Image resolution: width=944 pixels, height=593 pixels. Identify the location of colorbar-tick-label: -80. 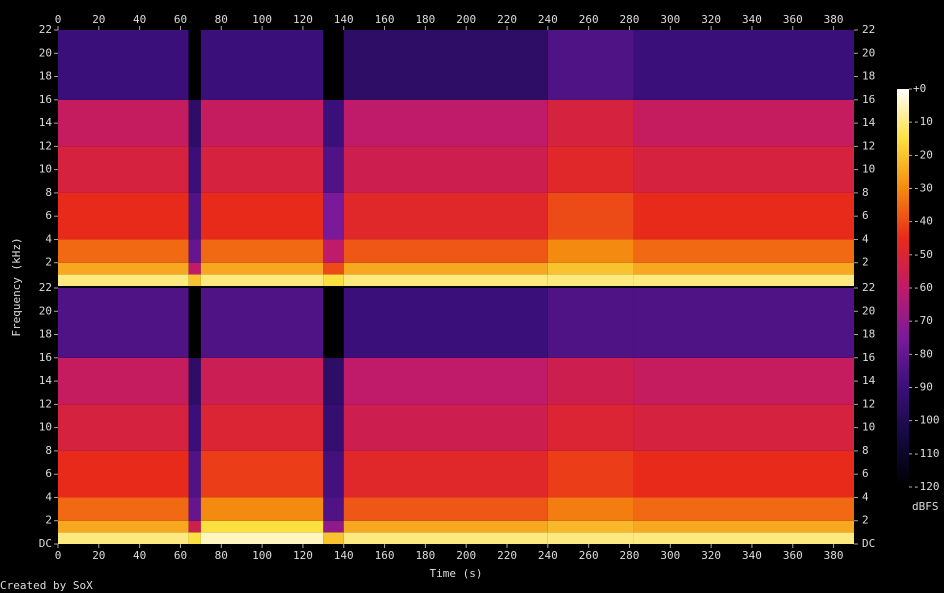
(923, 353).